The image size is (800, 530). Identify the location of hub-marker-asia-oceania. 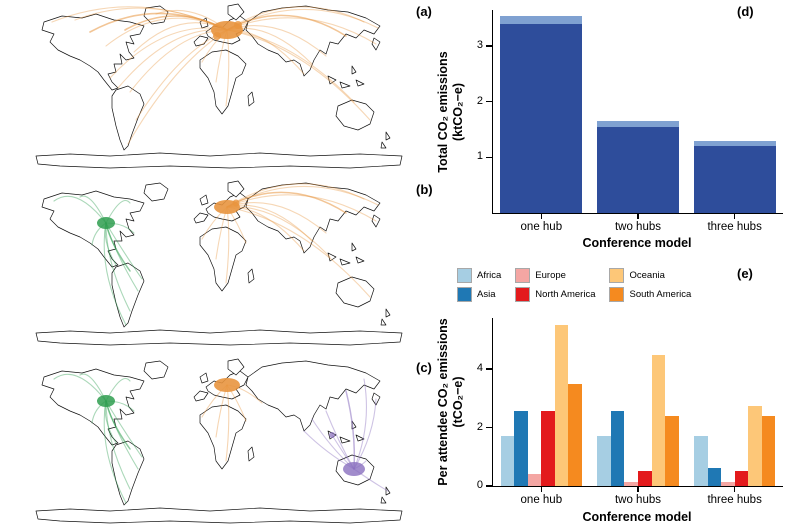
(347, 454).